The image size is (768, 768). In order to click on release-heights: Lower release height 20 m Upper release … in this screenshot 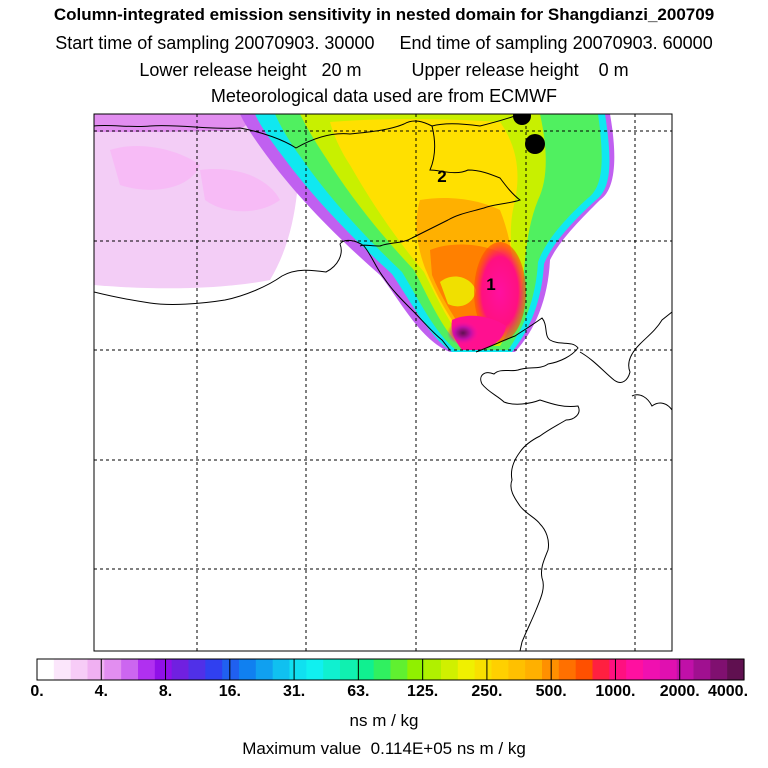, I will do `click(384, 70)`.